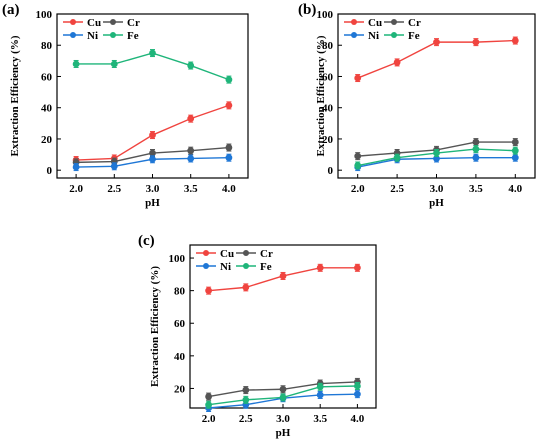  What do you see at coordinates (146, 241) in the screenshot?
I see `panel-label: (c)` at bounding box center [146, 241].